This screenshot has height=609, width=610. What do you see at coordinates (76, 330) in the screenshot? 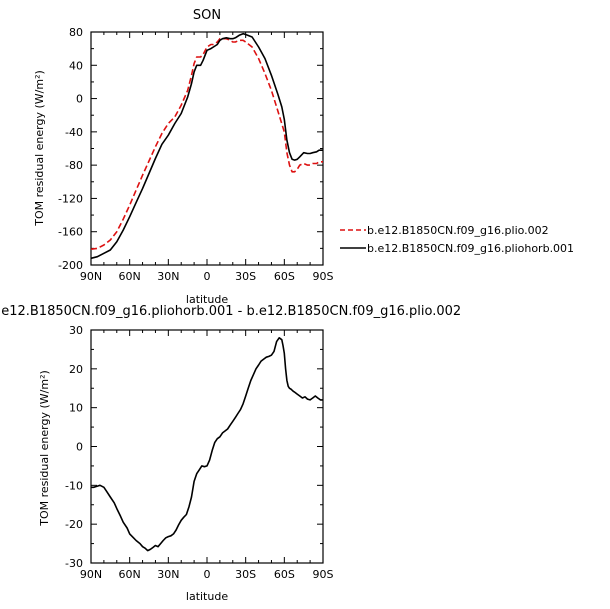
I see `bottom-y-tick-label: 30` at bounding box center [76, 330].